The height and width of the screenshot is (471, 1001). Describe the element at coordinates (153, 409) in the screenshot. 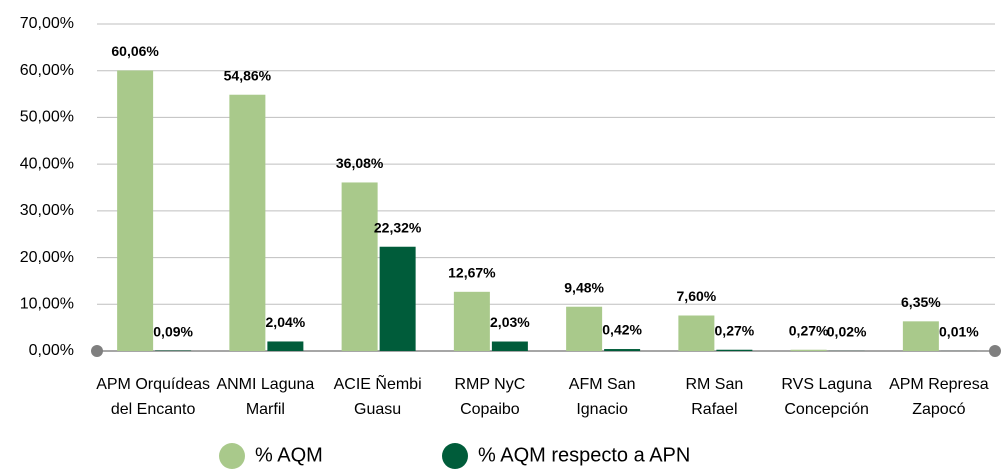

I see `x-tick-label: del Encanto` at that location.